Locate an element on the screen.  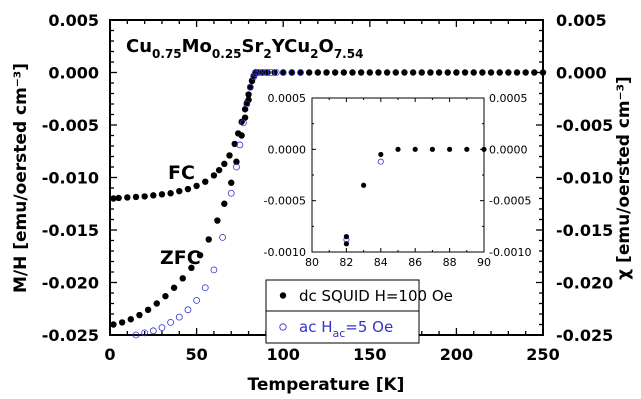
formula-part: O is located at coordinates (326, 46).